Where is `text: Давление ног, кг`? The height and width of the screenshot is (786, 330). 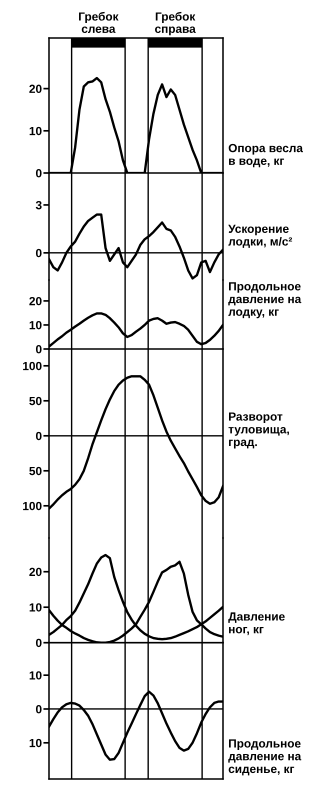 text: Давление ног, кг is located at coordinates (256, 624).